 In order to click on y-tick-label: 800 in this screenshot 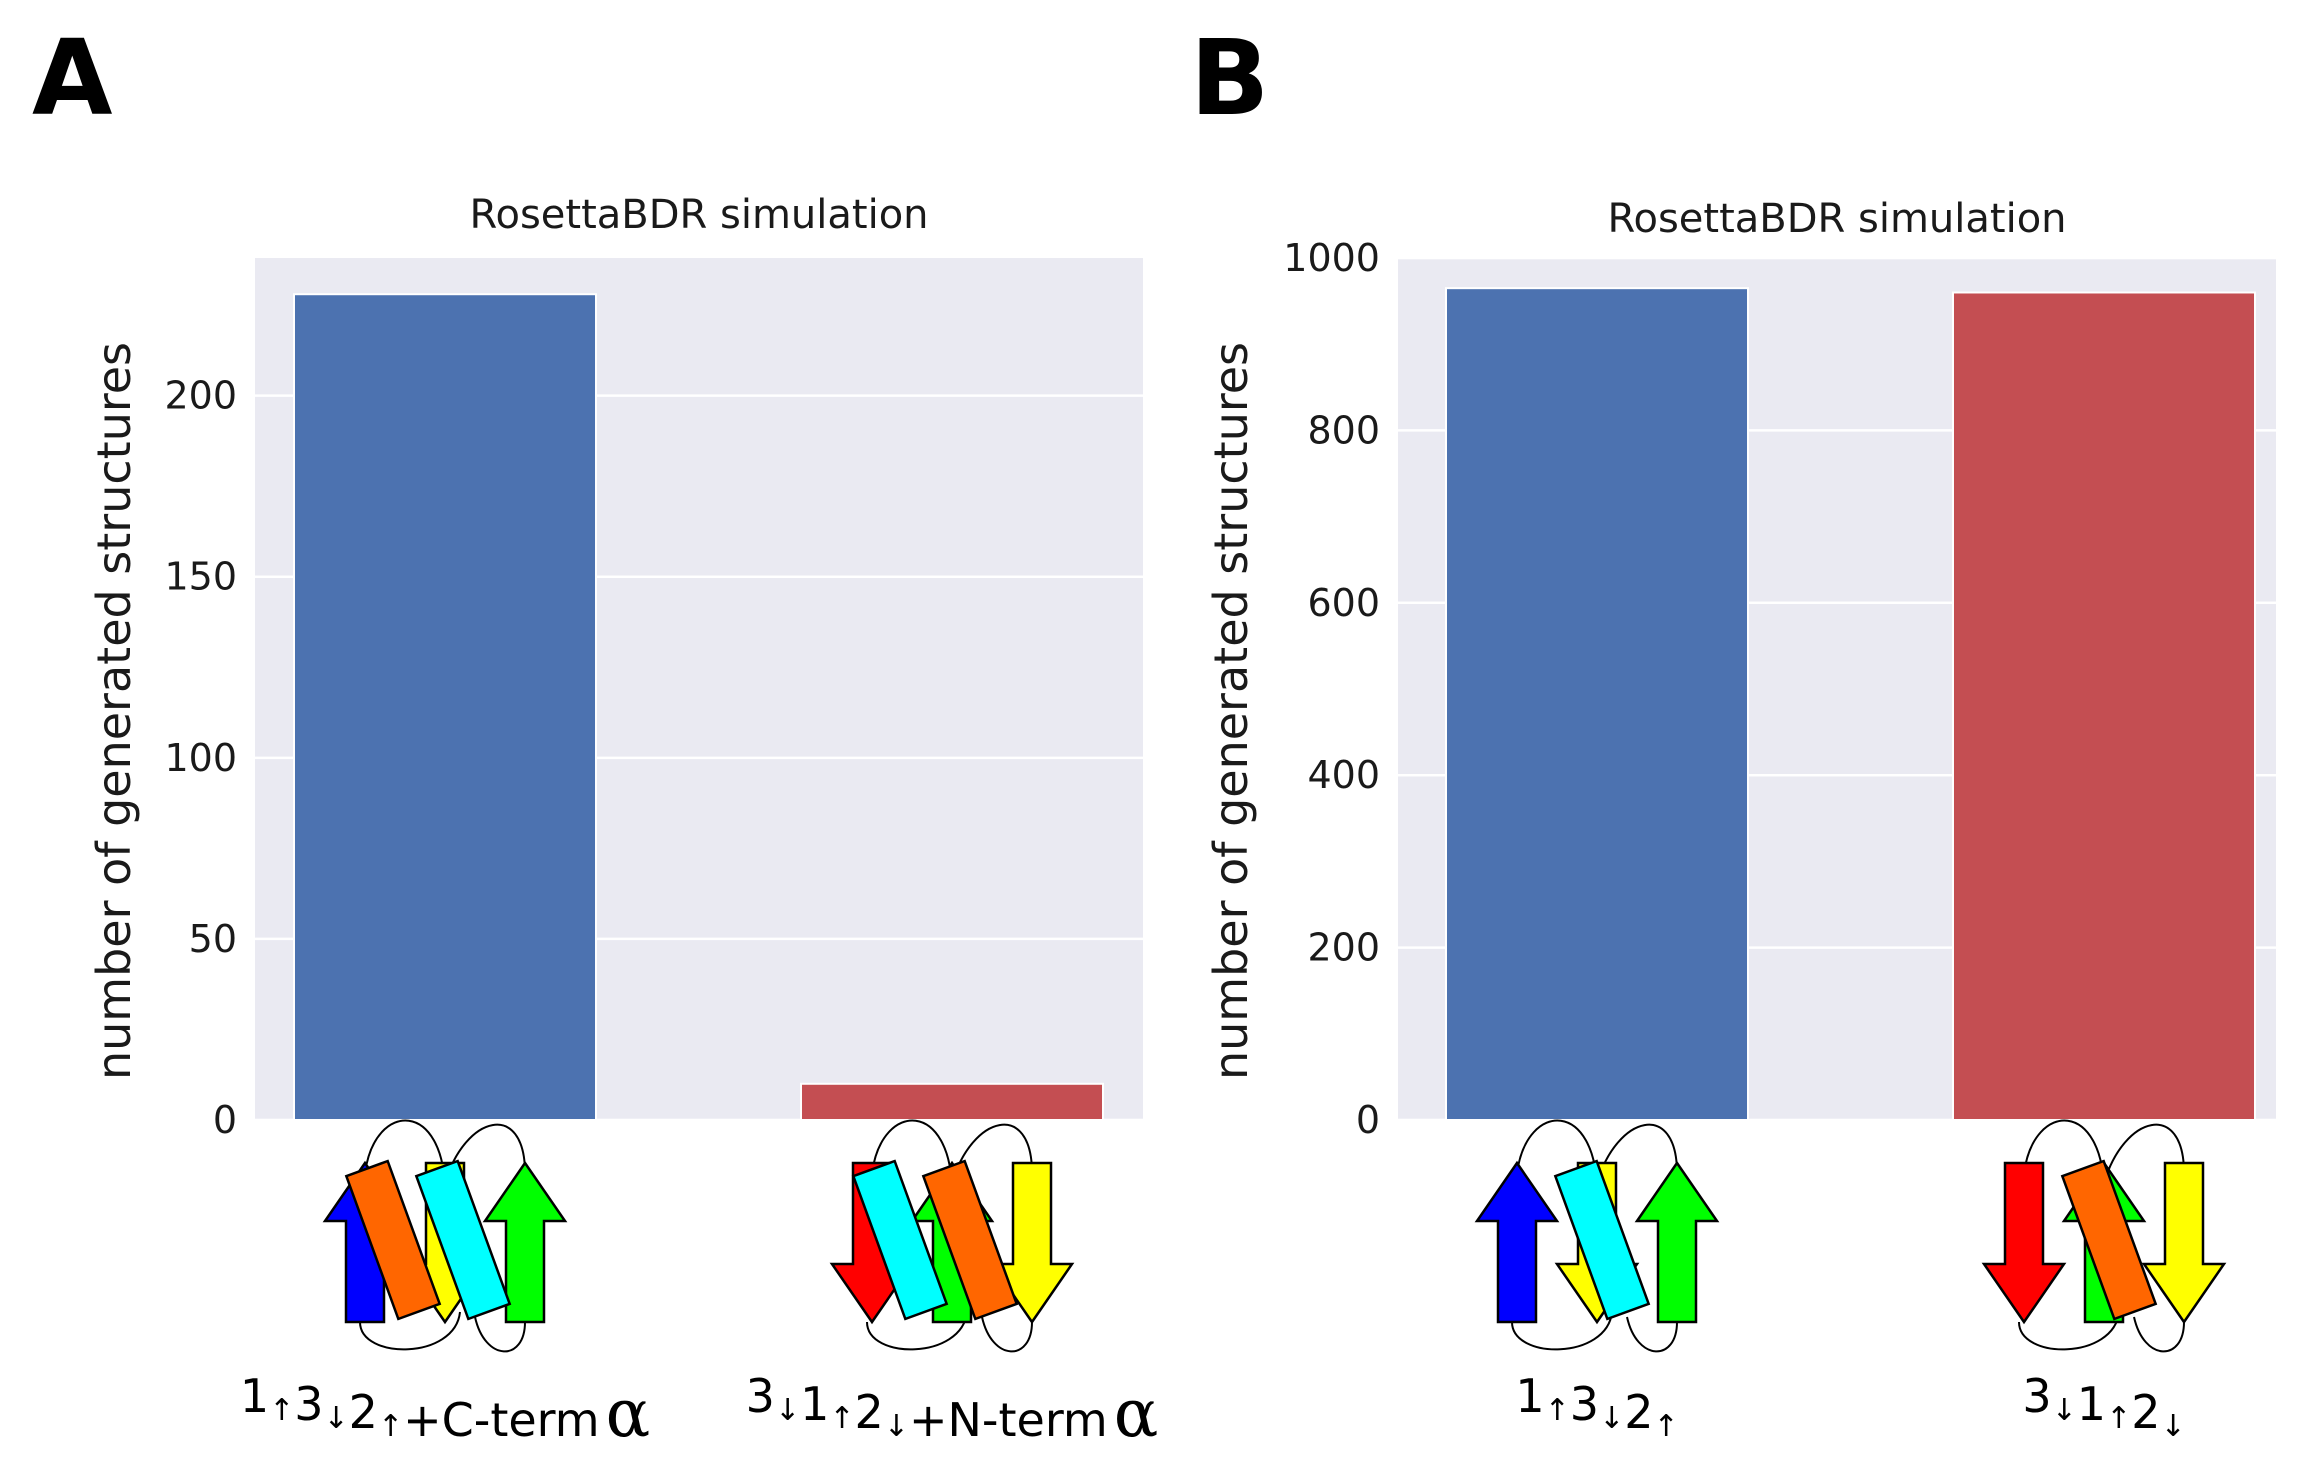, I will do `click(1343, 430)`.